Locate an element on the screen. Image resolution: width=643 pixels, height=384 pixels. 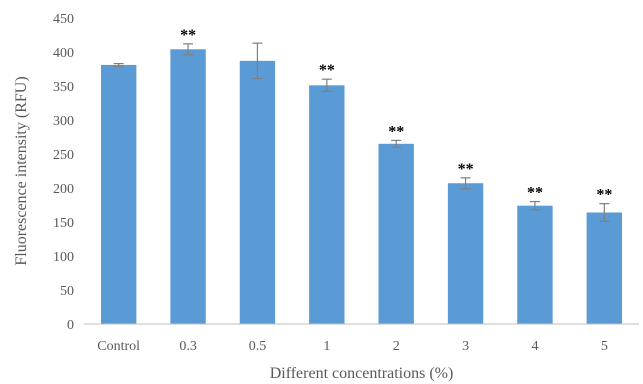
y-tick-label: 350 is located at coordinates (63, 87).